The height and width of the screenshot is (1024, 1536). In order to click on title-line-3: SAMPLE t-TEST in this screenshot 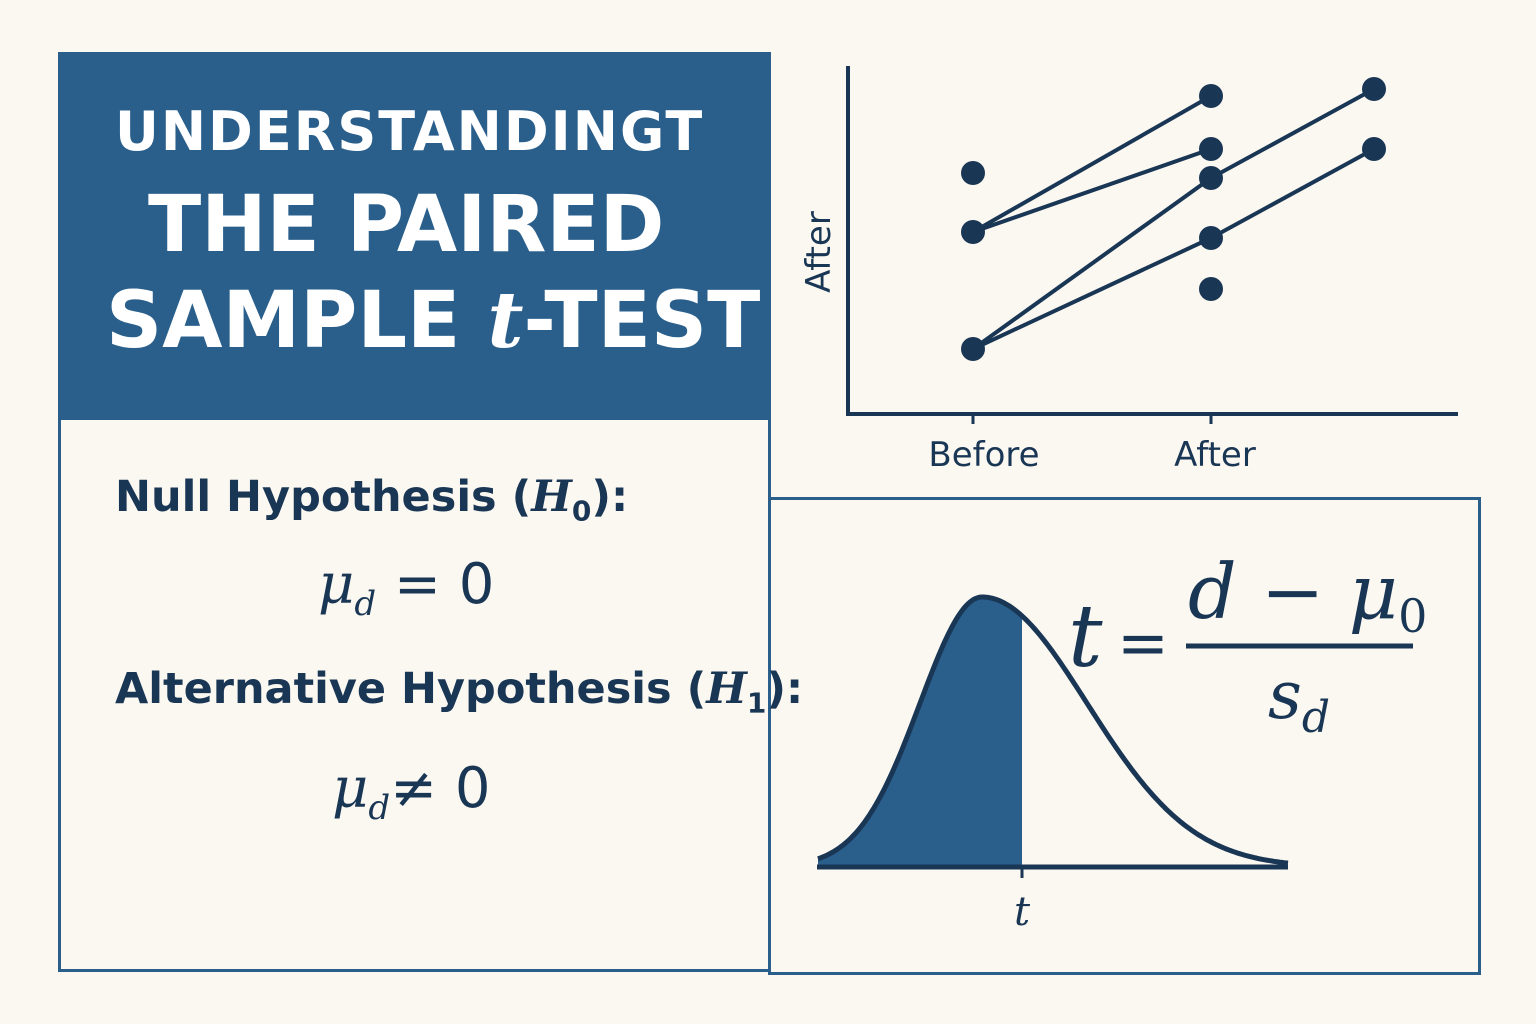, I will do `click(462, 320)`.